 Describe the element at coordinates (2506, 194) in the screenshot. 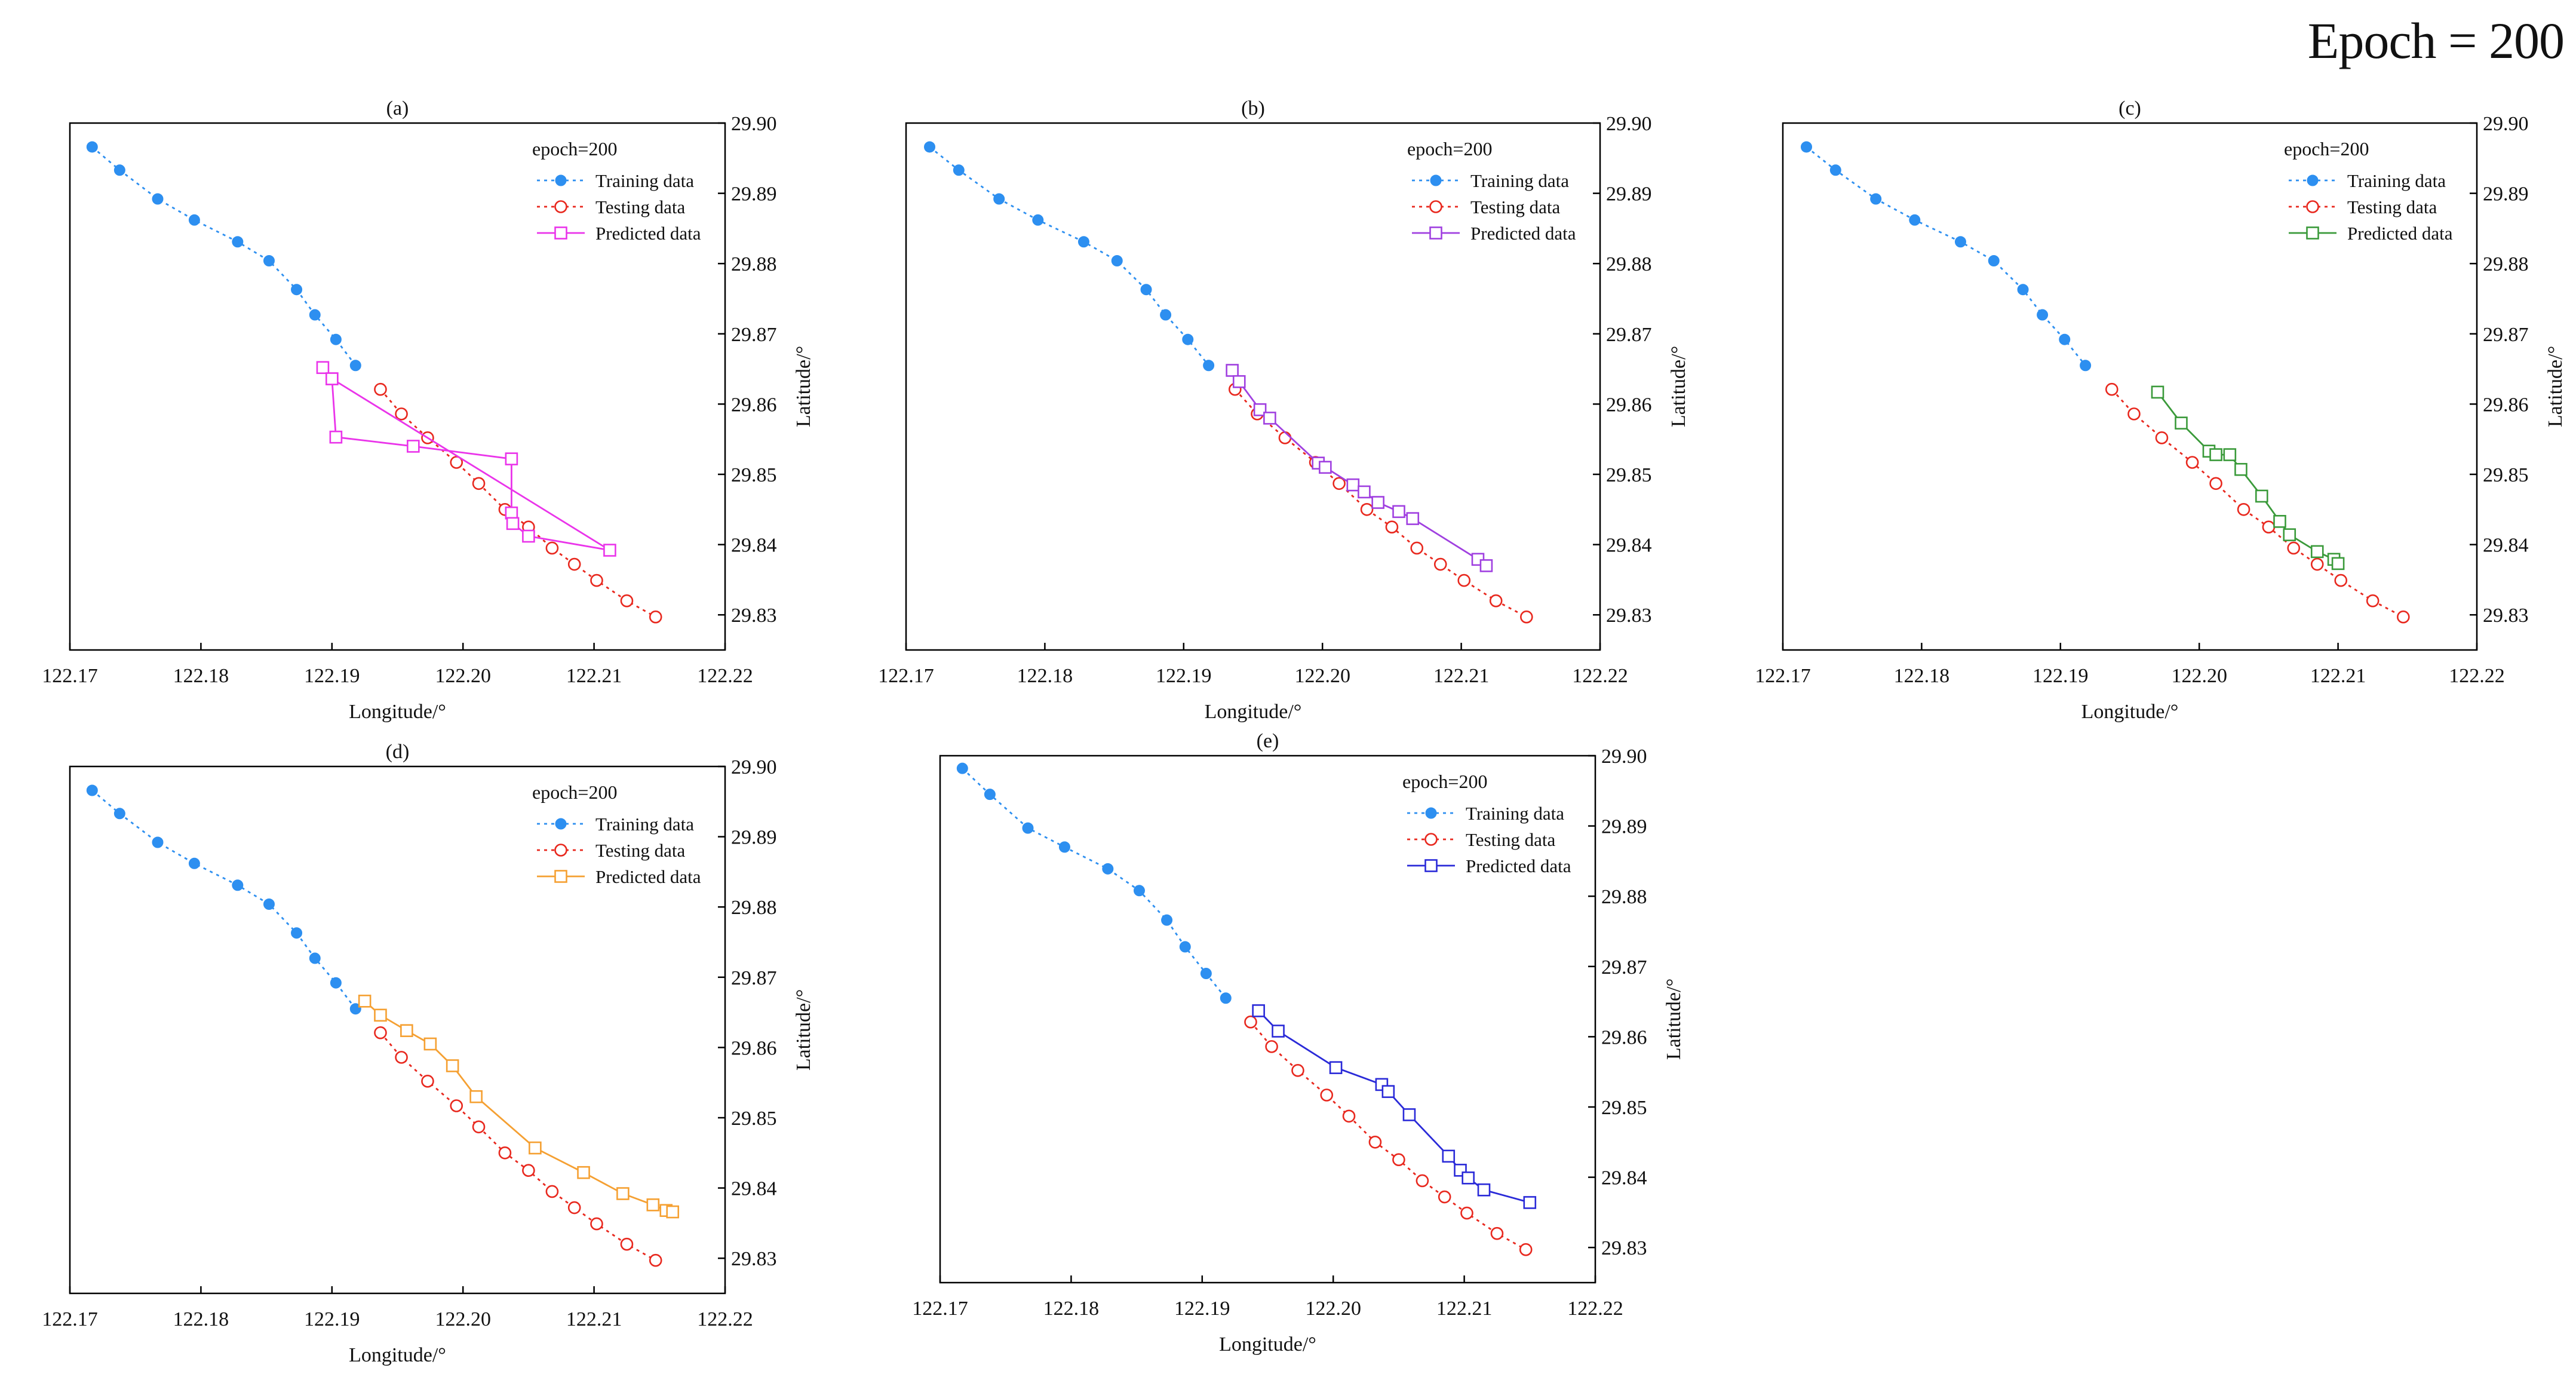

I see `y-tick-label: 29.89` at that location.